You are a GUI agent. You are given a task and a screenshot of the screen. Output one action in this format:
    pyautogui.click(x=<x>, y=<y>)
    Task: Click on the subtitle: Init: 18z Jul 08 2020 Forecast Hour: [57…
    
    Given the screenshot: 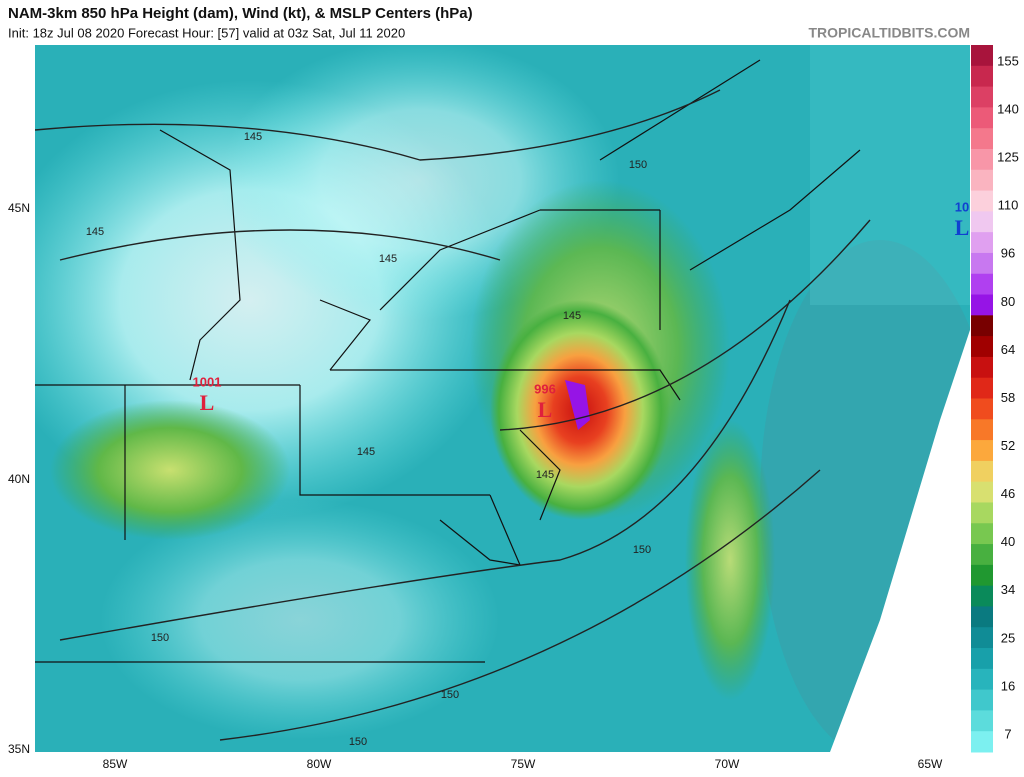 What is the action you would take?
    pyautogui.click(x=206, y=32)
    